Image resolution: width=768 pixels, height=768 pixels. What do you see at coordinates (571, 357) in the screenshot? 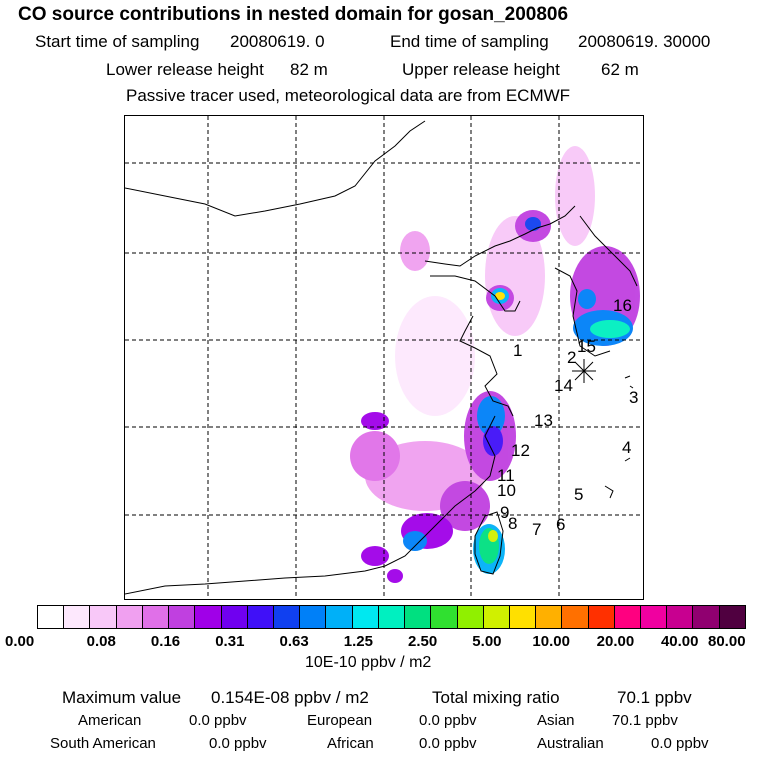
I see `region-label-2: 2` at bounding box center [571, 357].